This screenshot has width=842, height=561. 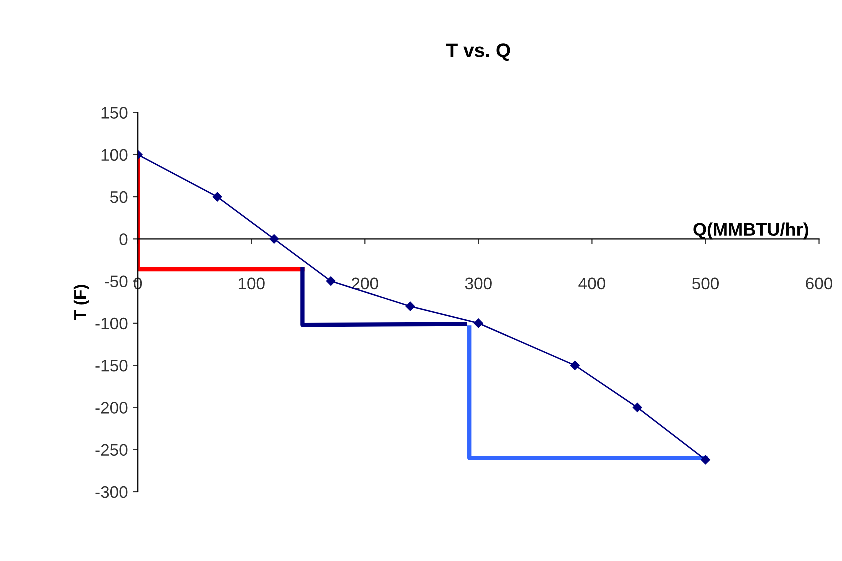 What do you see at coordinates (119, 197) in the screenshot?
I see `y-tick-label: 50` at bounding box center [119, 197].